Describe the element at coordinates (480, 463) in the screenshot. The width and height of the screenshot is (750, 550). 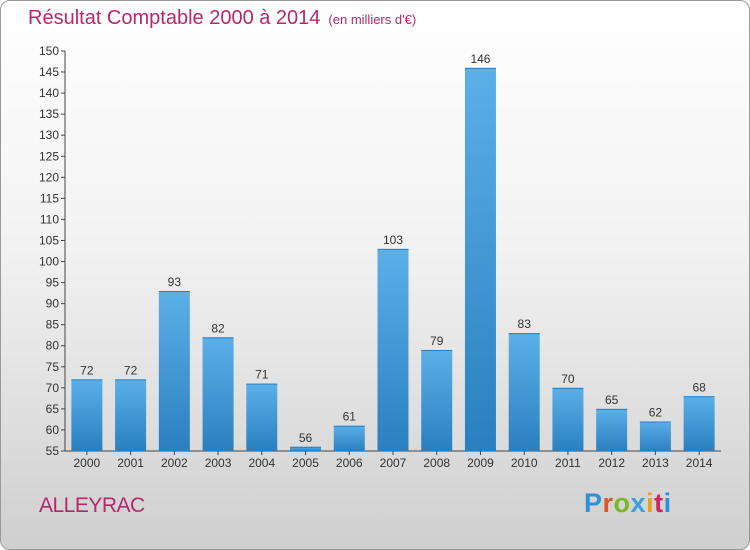
I see `x-tick-label: 2009` at that location.